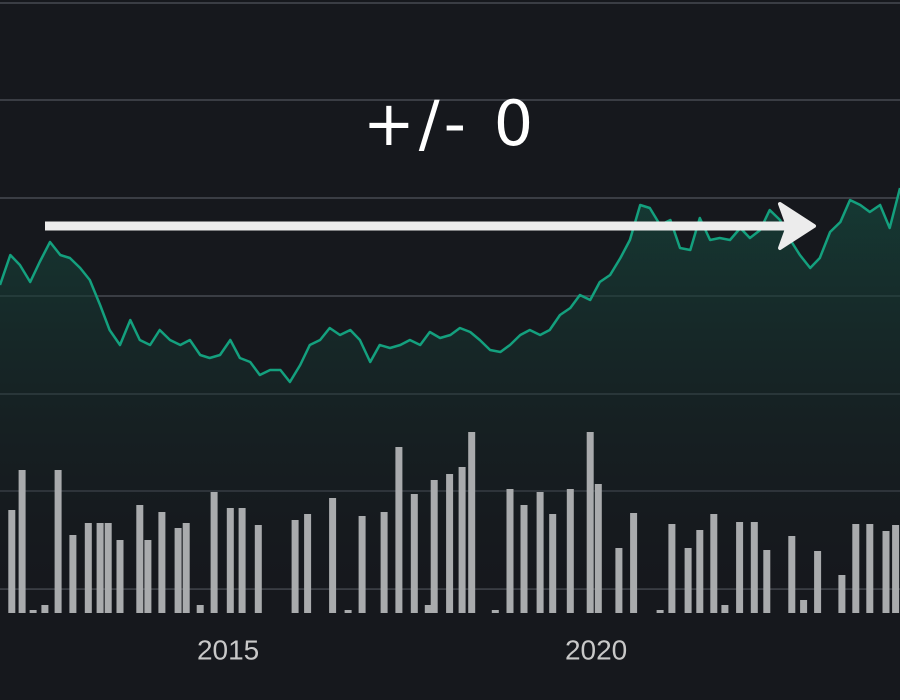 The height and width of the screenshot is (700, 900). I want to click on x-tick-label: 2020, so click(596, 649).